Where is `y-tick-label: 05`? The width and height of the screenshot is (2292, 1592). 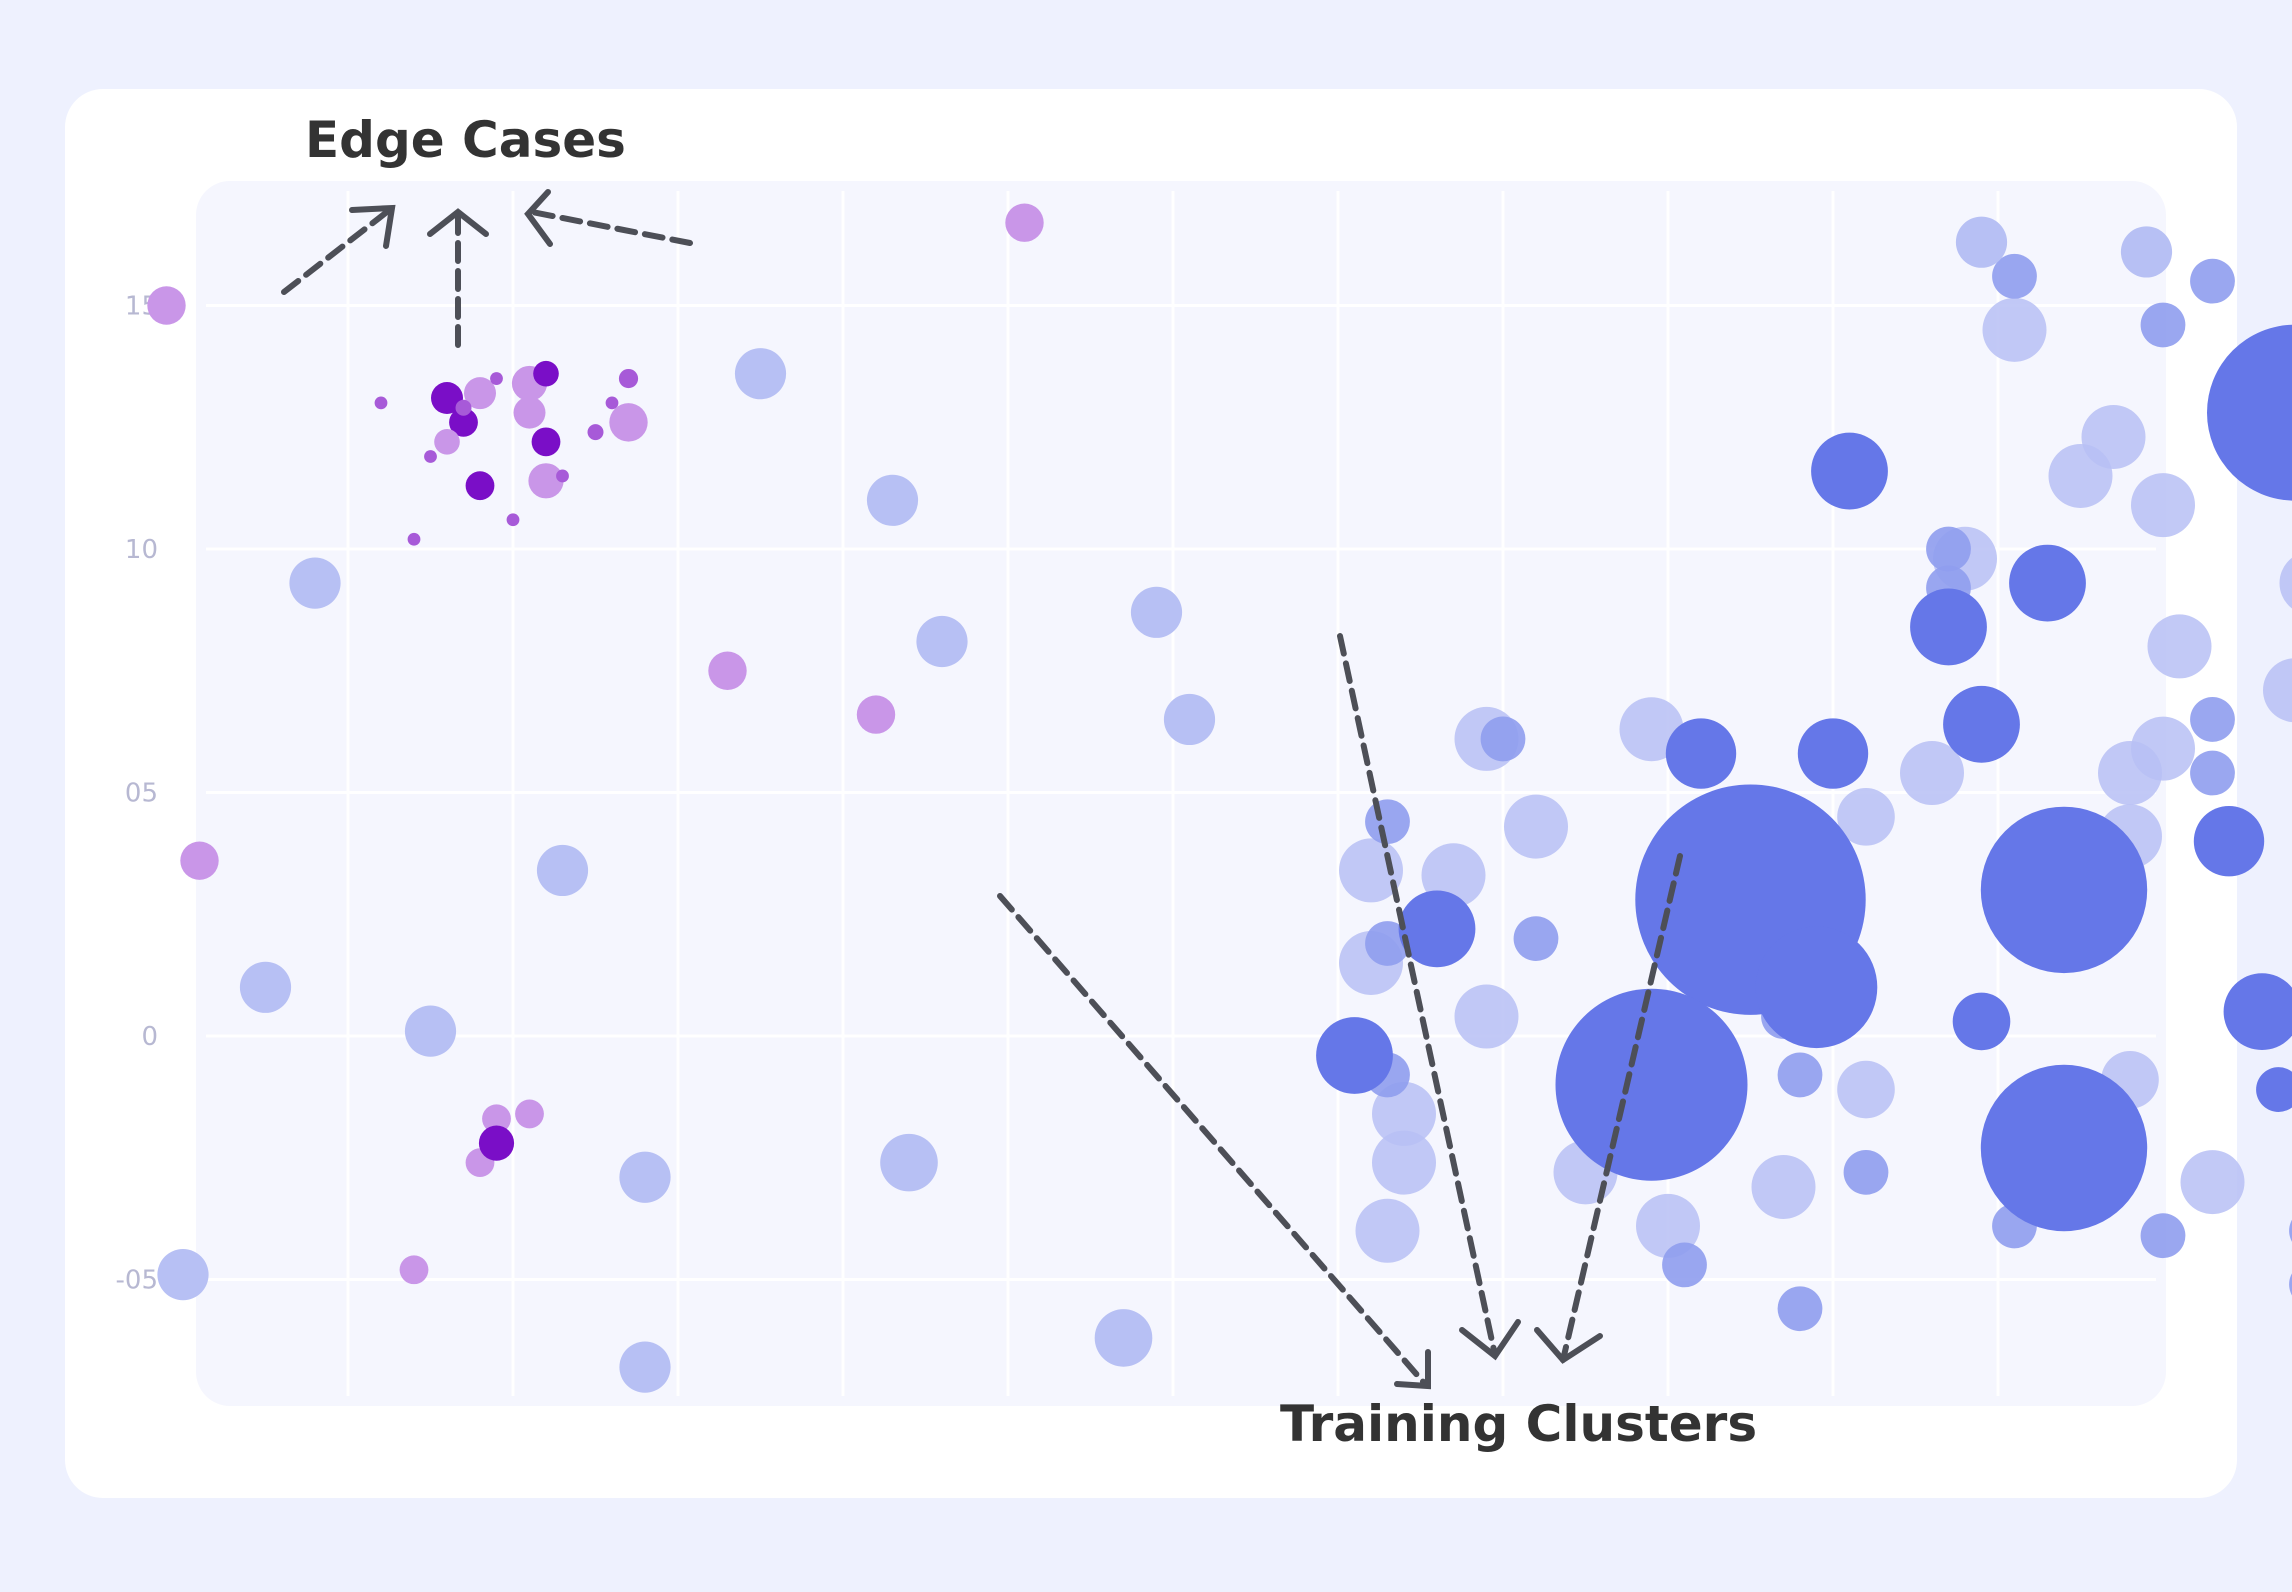 y-tick-label: 05 is located at coordinates (141, 794).